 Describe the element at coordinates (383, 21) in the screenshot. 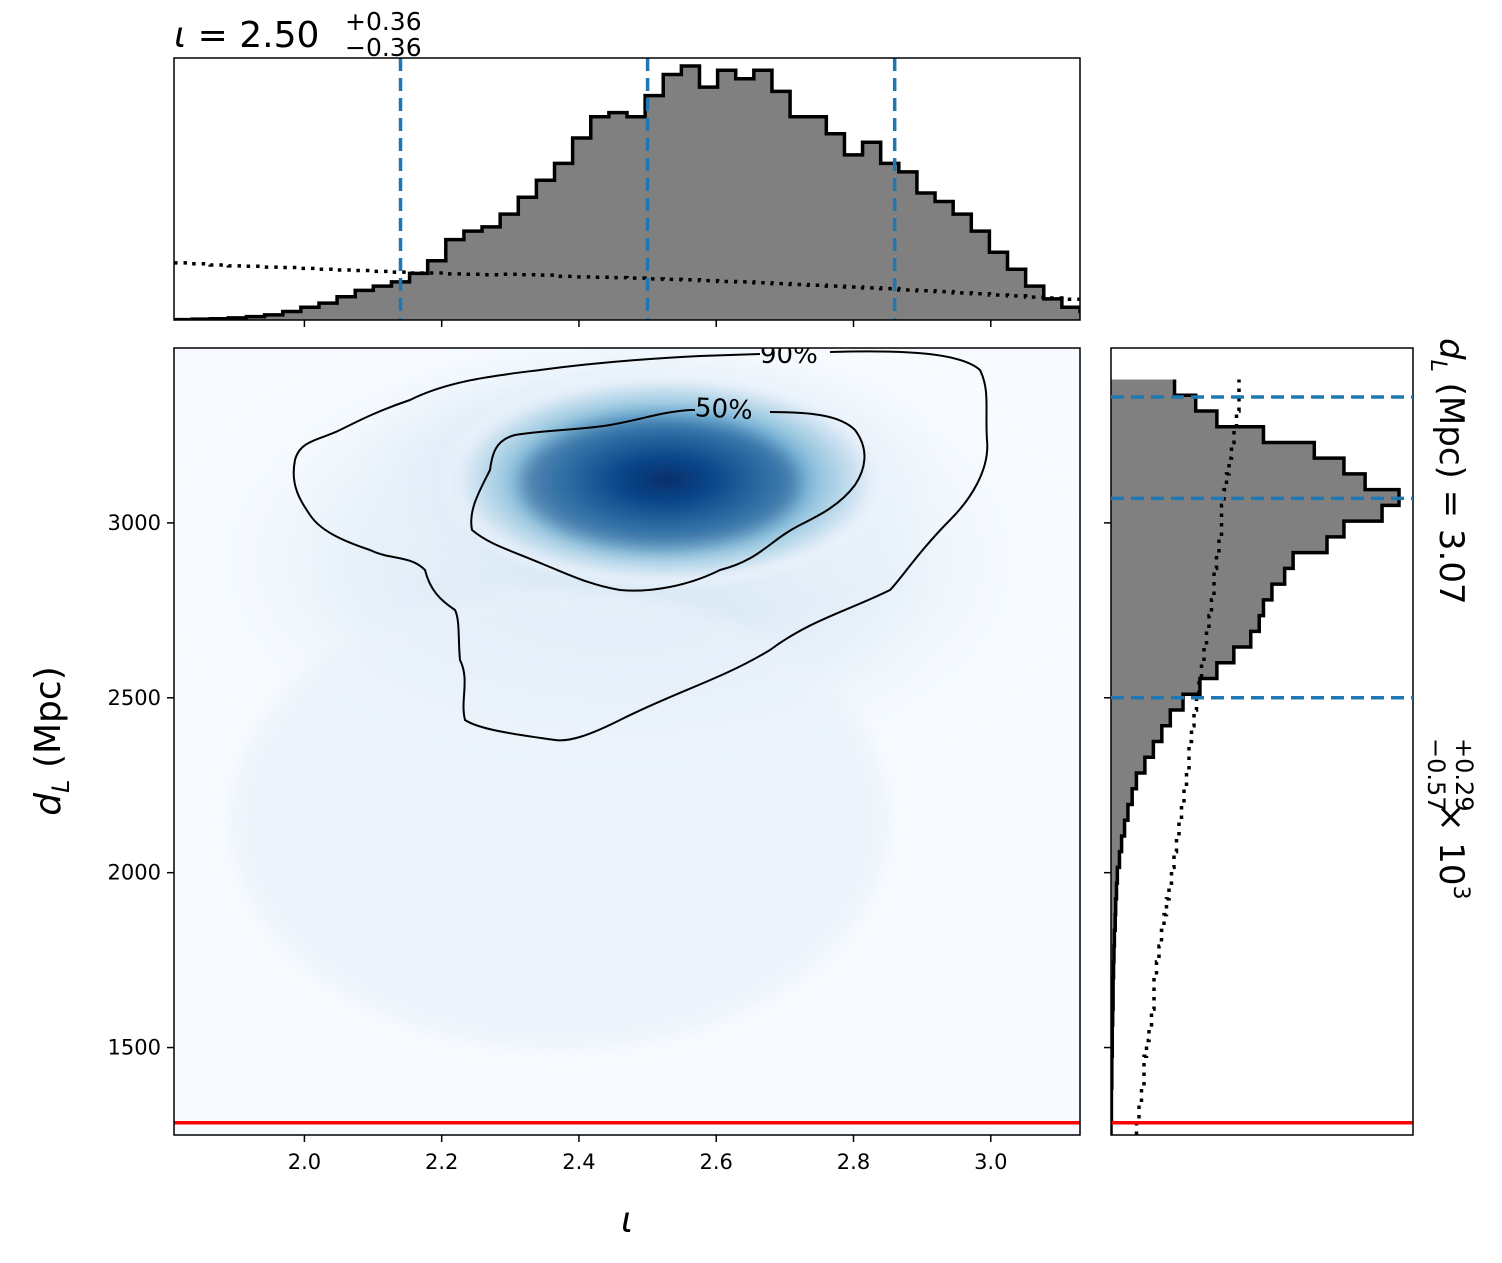

I see `x-stat-plus: +0.36` at that location.